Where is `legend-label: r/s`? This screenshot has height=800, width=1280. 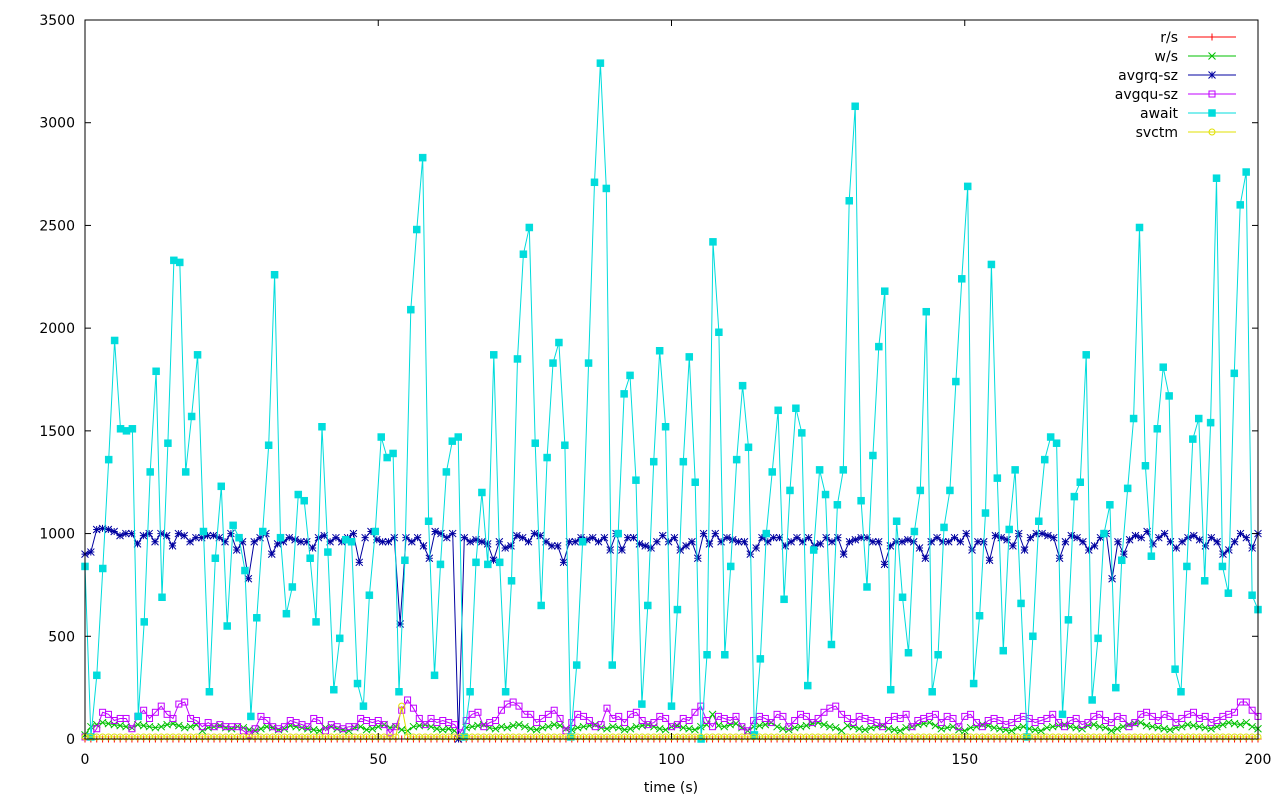
legend-label: r/s is located at coordinates (1169, 38).